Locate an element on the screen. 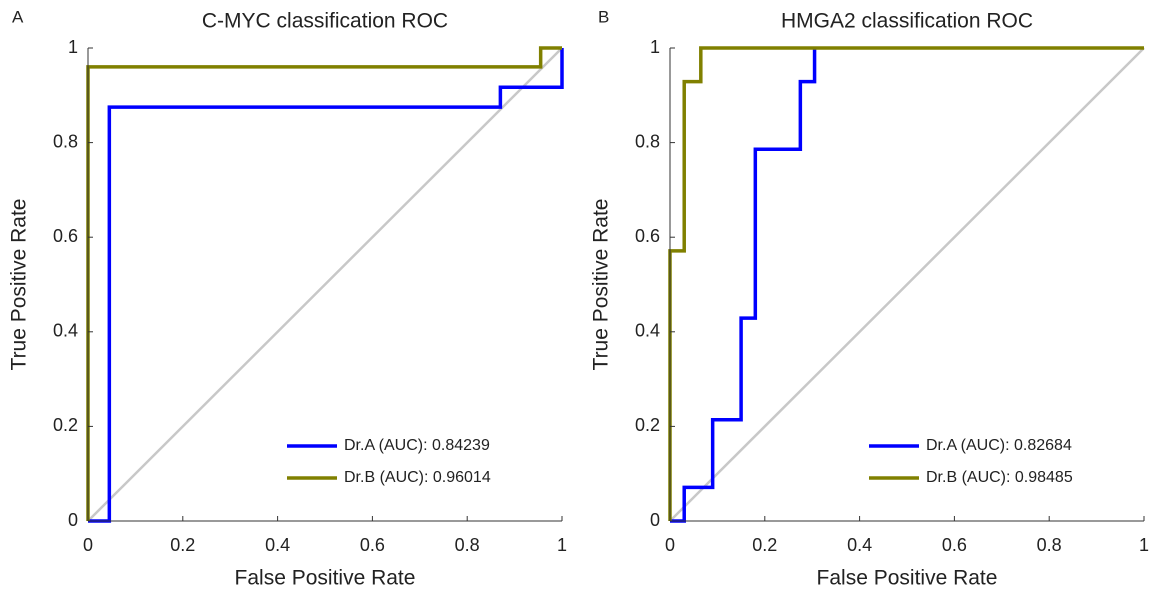 The width and height of the screenshot is (1149, 595). legend-label: Dr.B (AUC): 0.98485 is located at coordinates (999, 477).